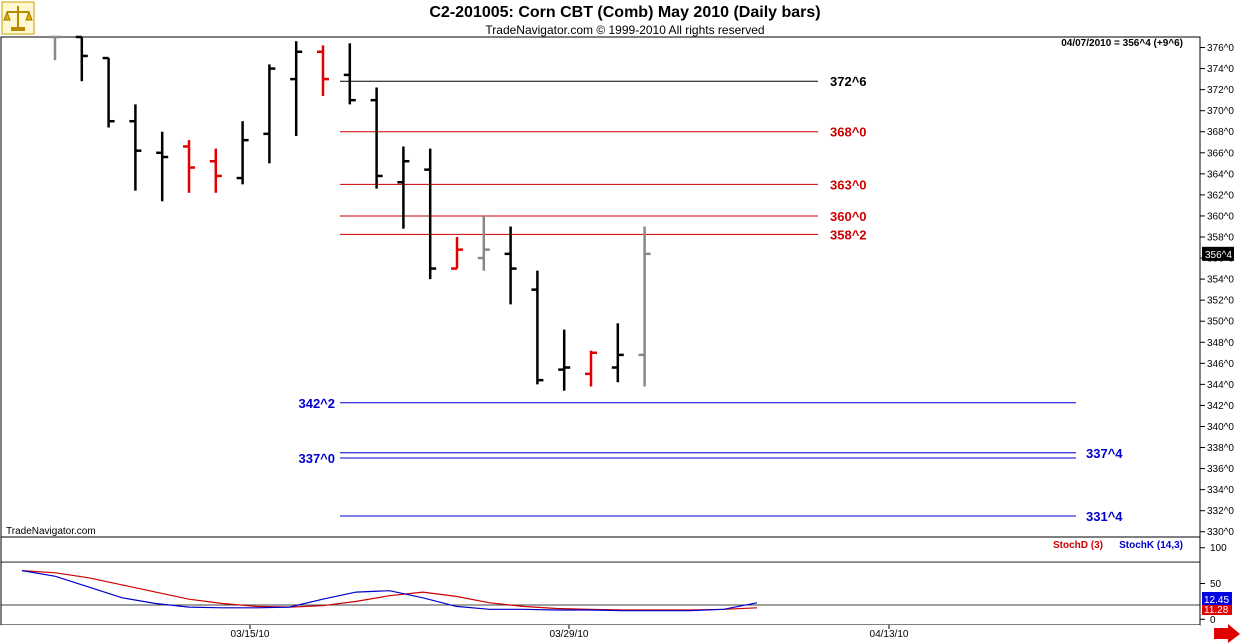 The image size is (1250, 643). I want to click on y-tick-label: 358^0, so click(1220, 238).